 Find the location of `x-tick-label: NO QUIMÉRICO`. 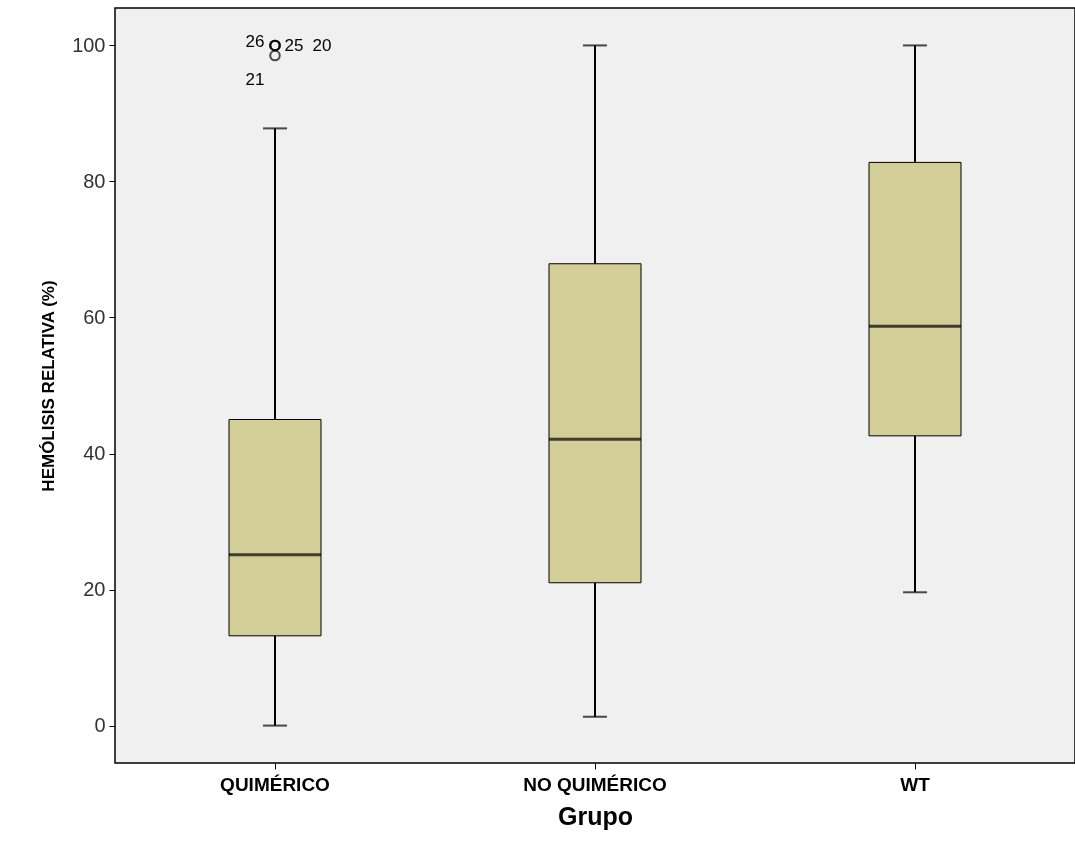

x-tick-label: NO QUIMÉRICO is located at coordinates (595, 784).